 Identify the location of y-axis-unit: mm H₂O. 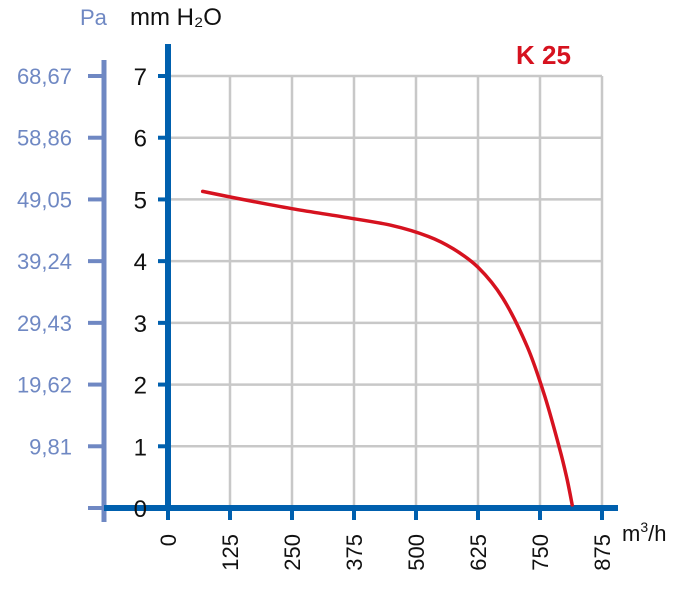
(176, 17).